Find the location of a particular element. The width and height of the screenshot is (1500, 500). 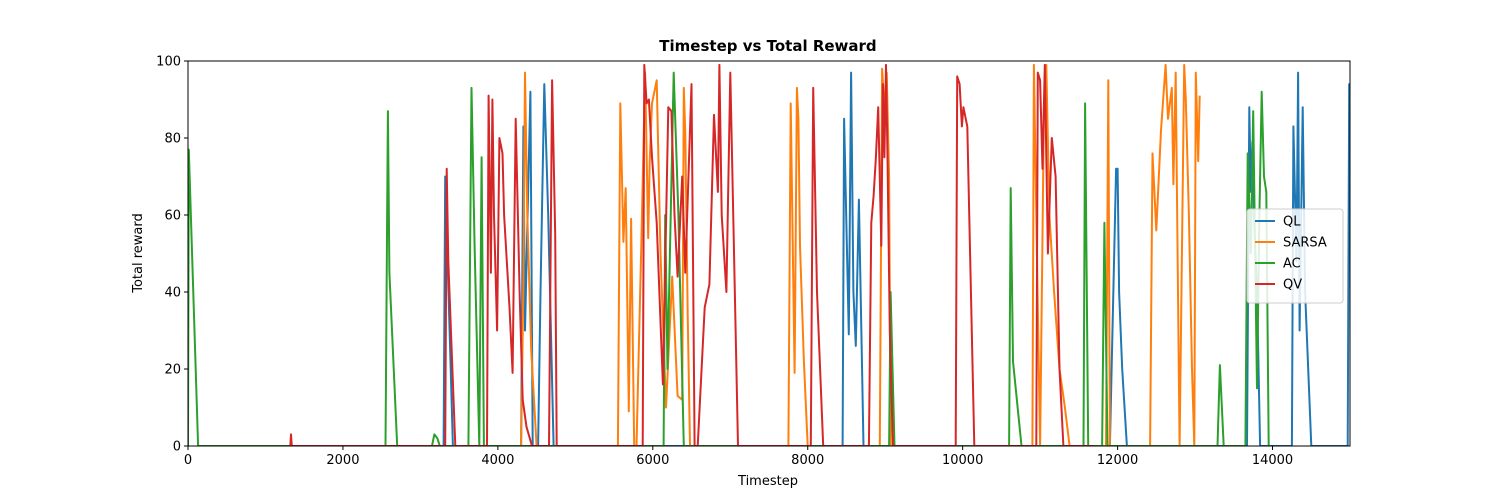

x-axis-label: Timestep is located at coordinates (767, 481).